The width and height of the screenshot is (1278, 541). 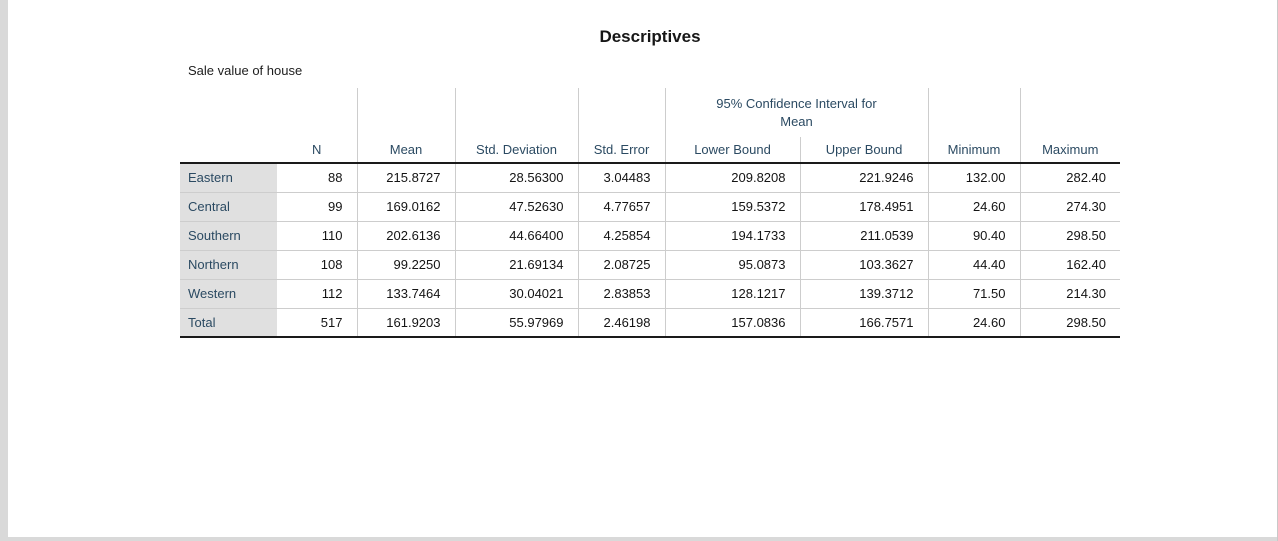 What do you see at coordinates (317, 265) in the screenshot?
I see `cell-n: 108` at bounding box center [317, 265].